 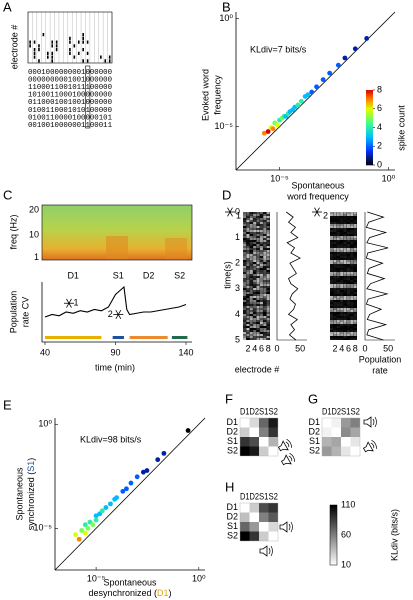 What do you see at coordinates (276, 348) in the screenshot?
I see `x-tick-label: 0` at bounding box center [276, 348].